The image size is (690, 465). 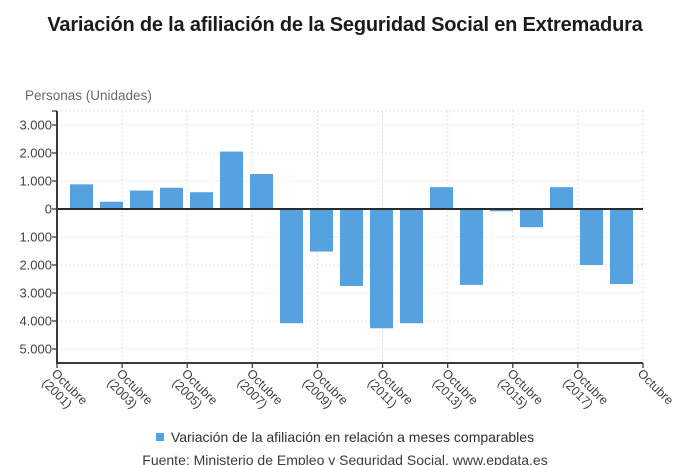 What do you see at coordinates (171, 198) in the screenshot?
I see `bar-2004` at bounding box center [171, 198].